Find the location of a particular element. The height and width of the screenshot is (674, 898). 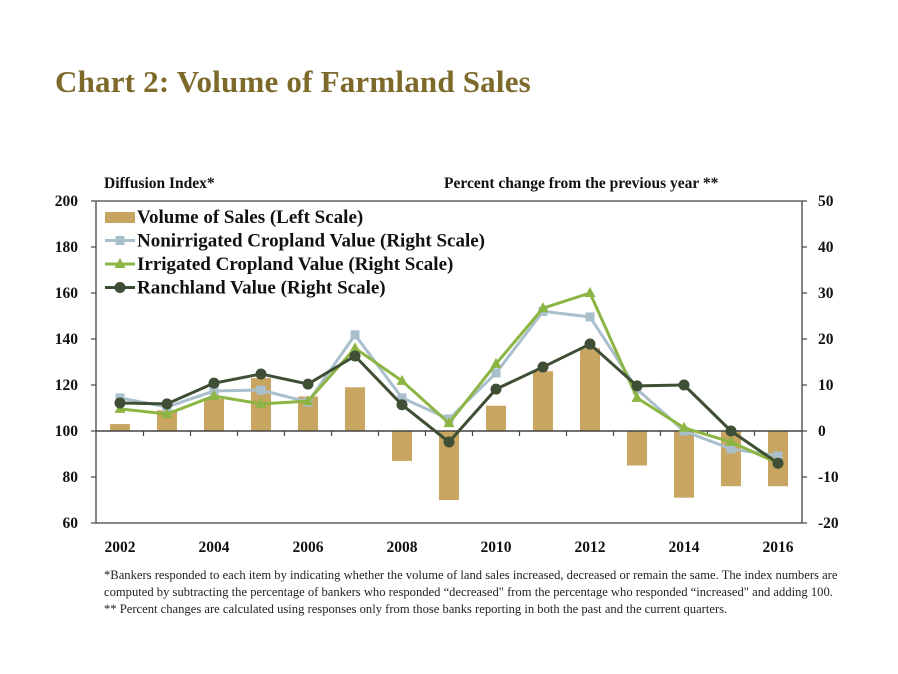

left-tick-label: 140 is located at coordinates (67, 339).